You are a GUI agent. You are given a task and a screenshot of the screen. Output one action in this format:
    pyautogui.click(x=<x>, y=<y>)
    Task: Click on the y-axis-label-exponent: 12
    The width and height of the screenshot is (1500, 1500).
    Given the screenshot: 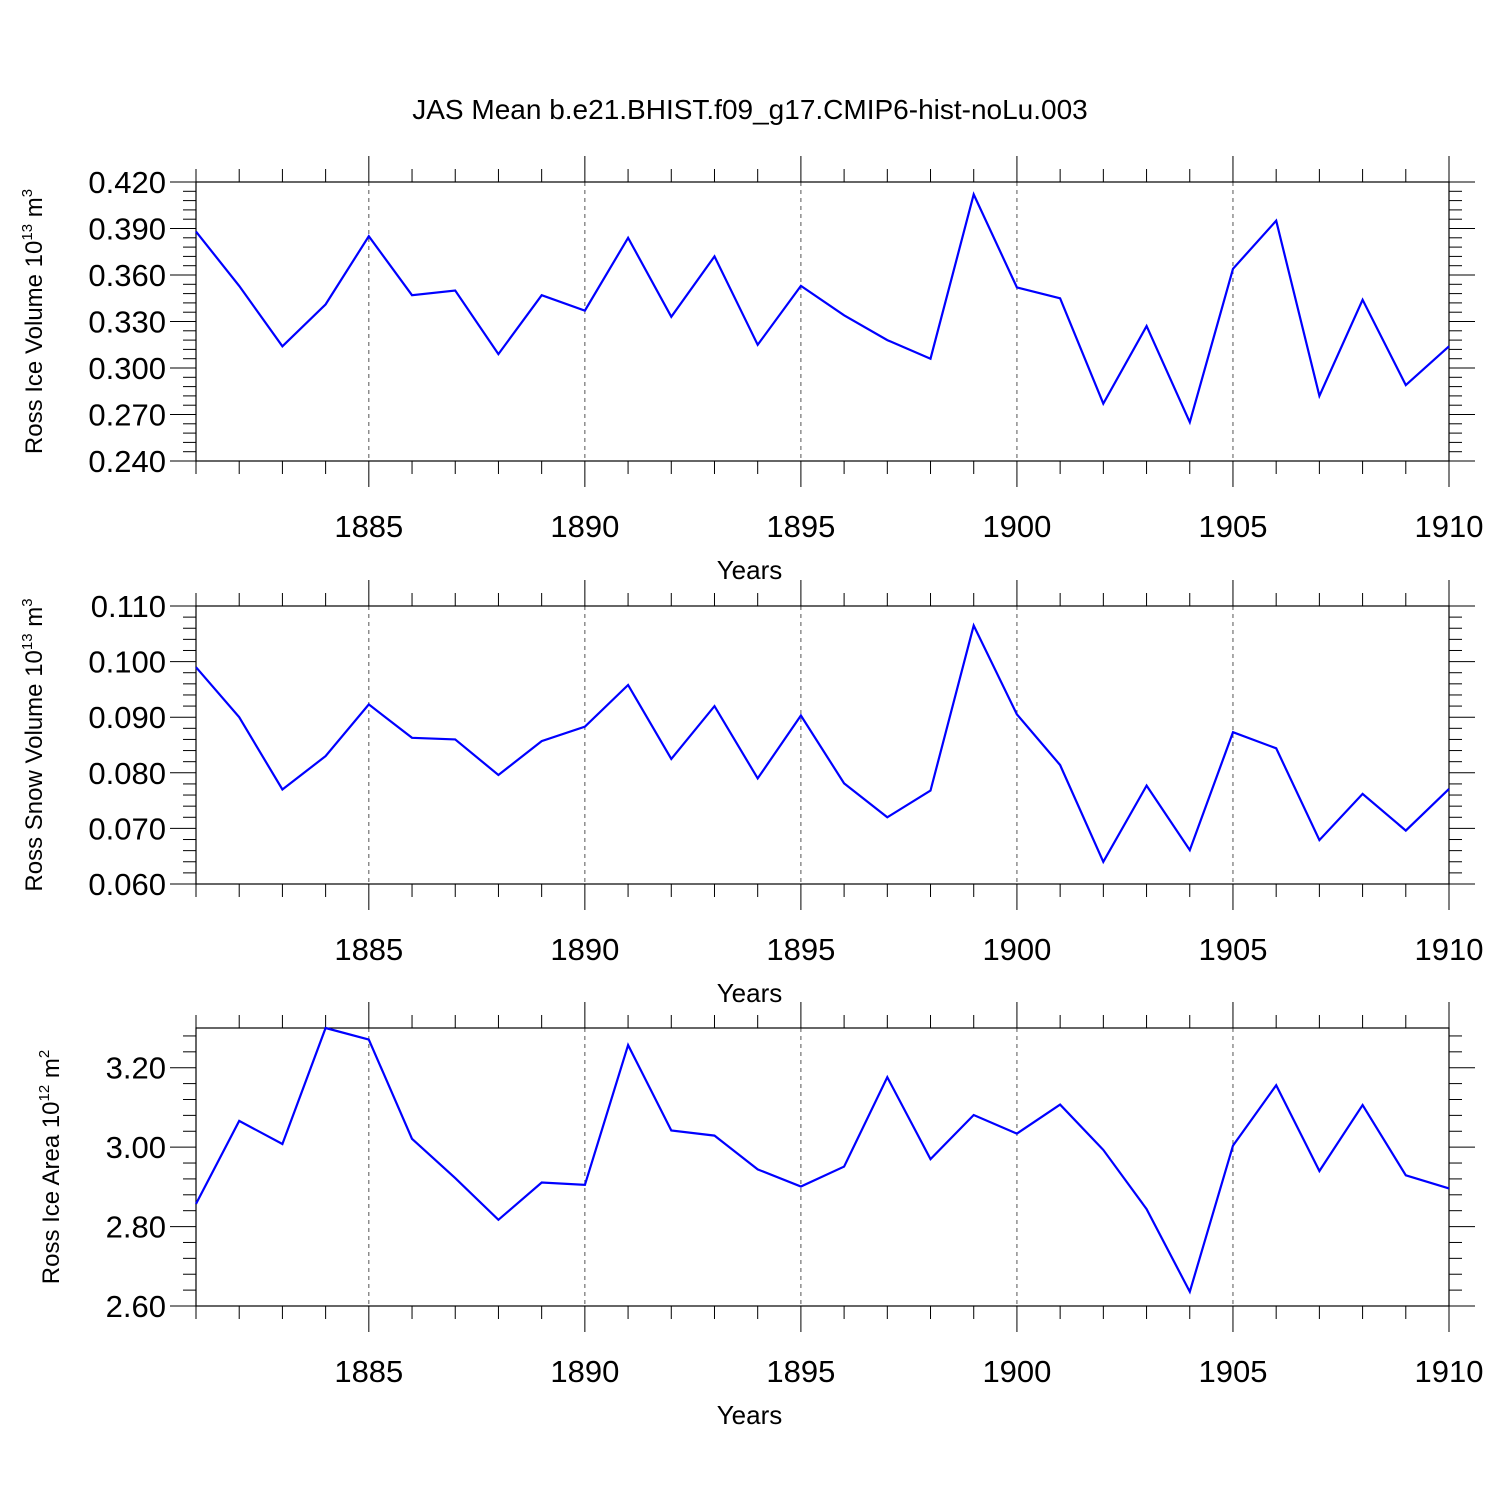 What is the action you would take?
    pyautogui.click(x=44, y=1093)
    